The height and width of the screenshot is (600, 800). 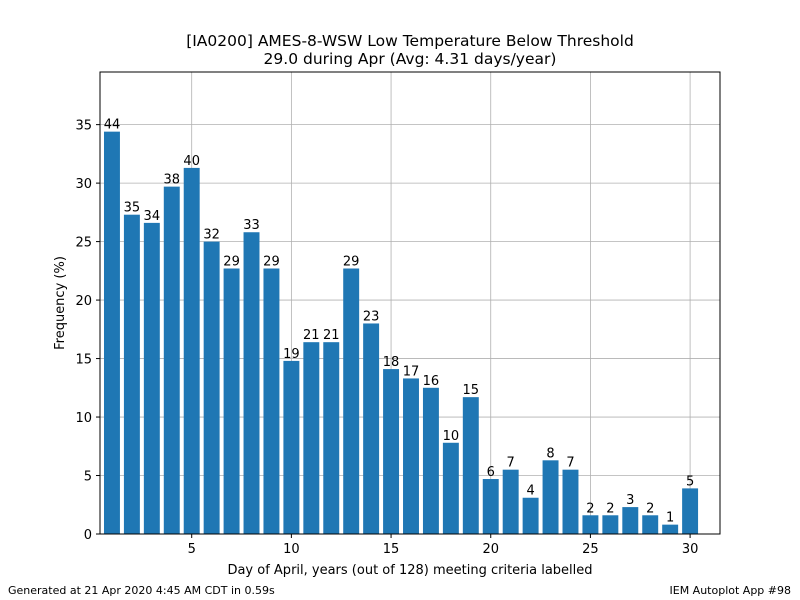 What do you see at coordinates (491, 472) in the screenshot?
I see `bar-value-label: 6` at bounding box center [491, 472].